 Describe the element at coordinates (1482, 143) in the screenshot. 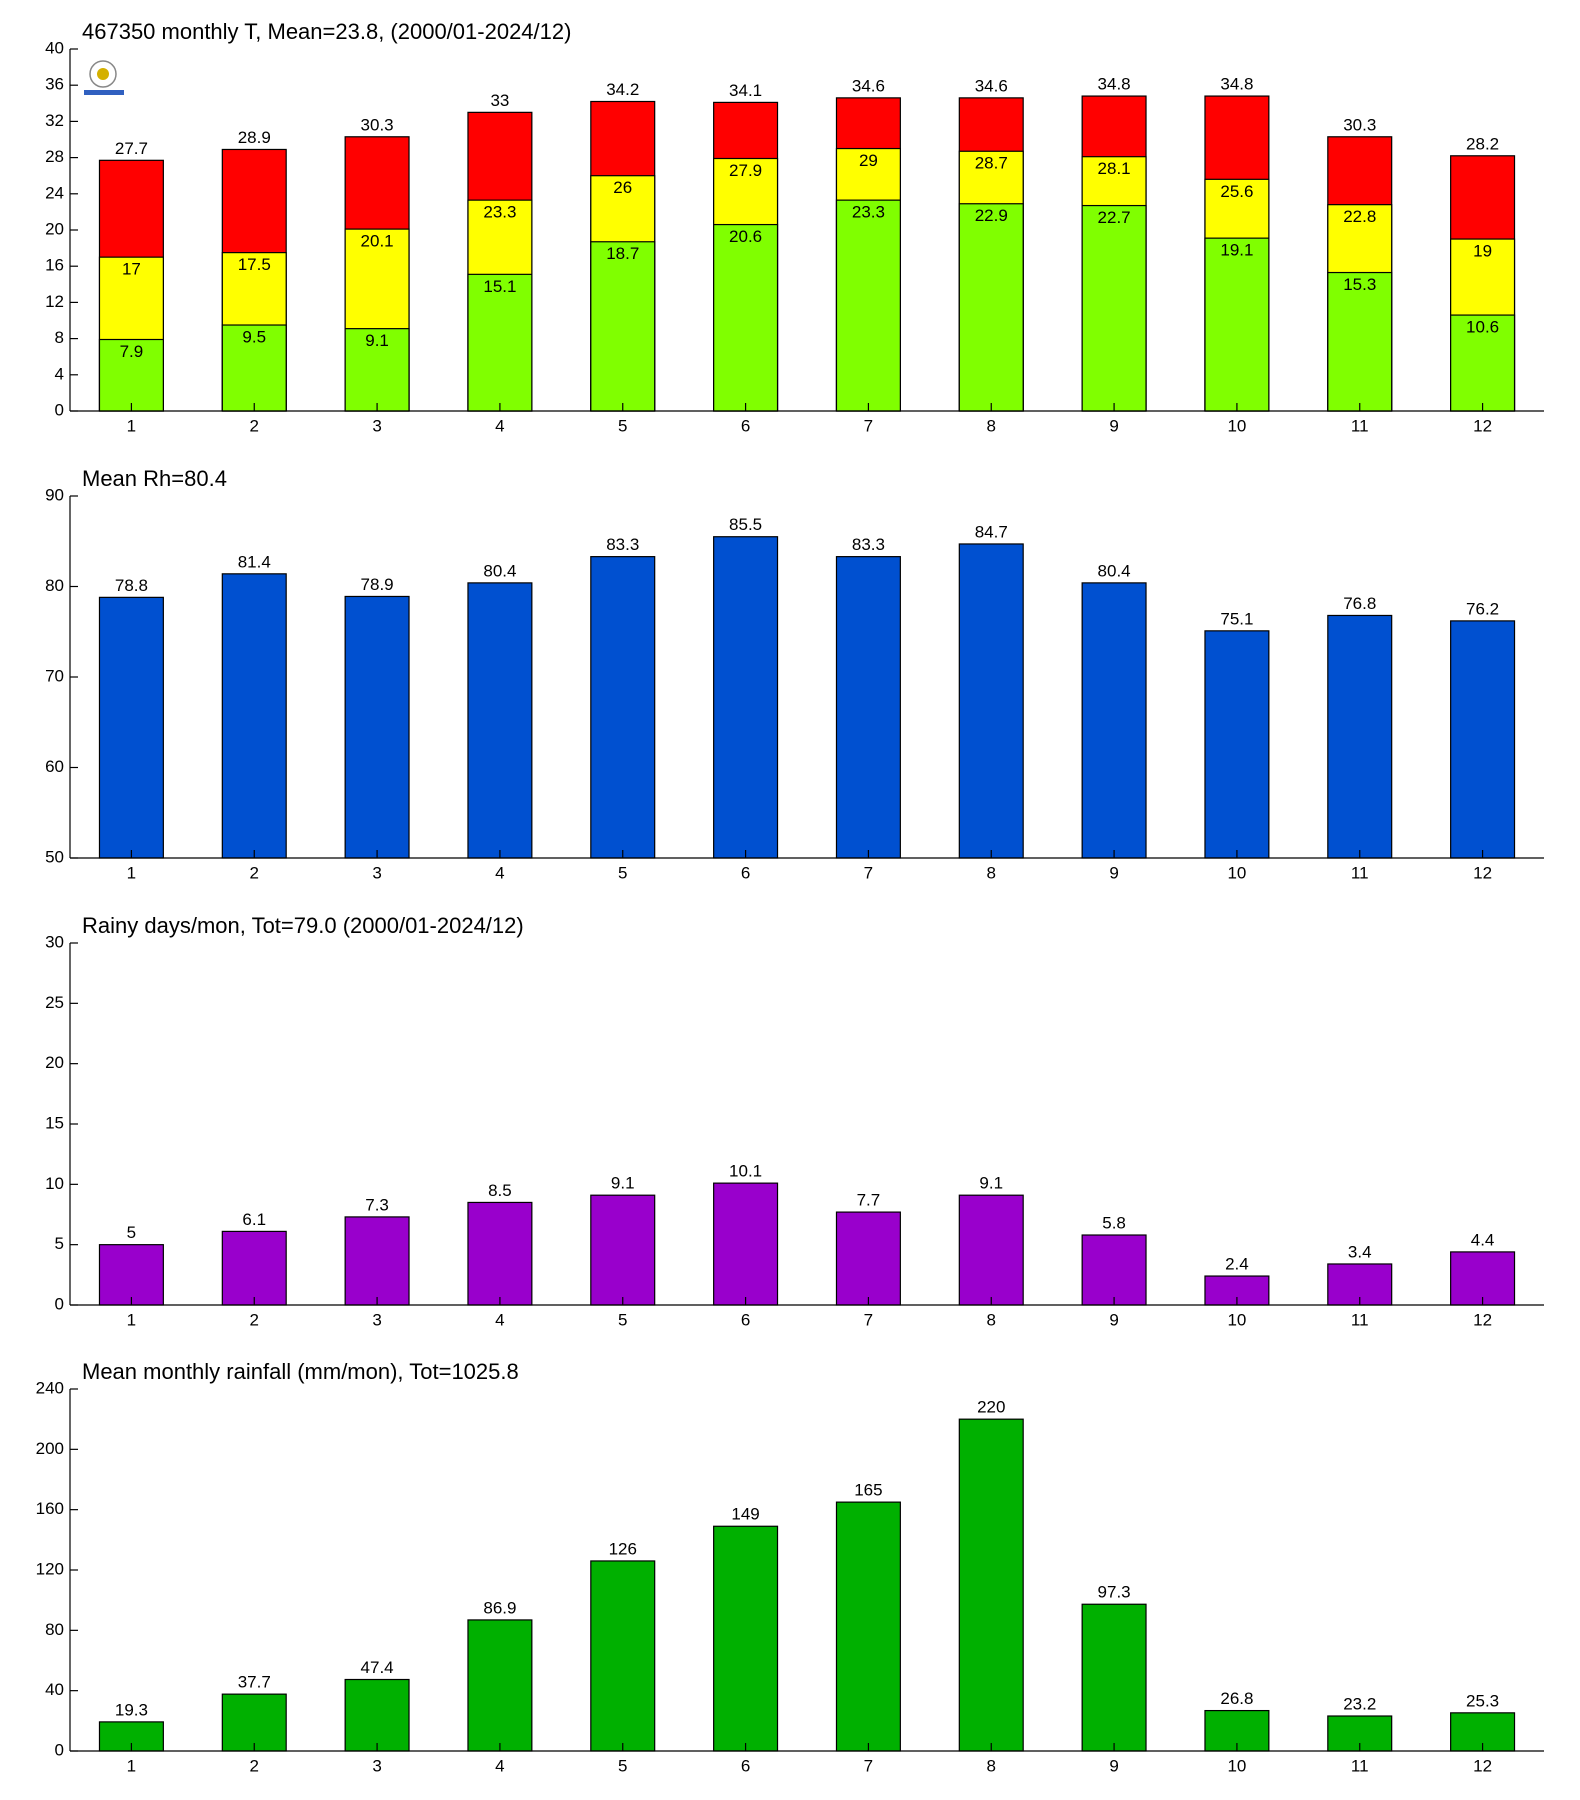

I see `value-label: 28.2` at that location.